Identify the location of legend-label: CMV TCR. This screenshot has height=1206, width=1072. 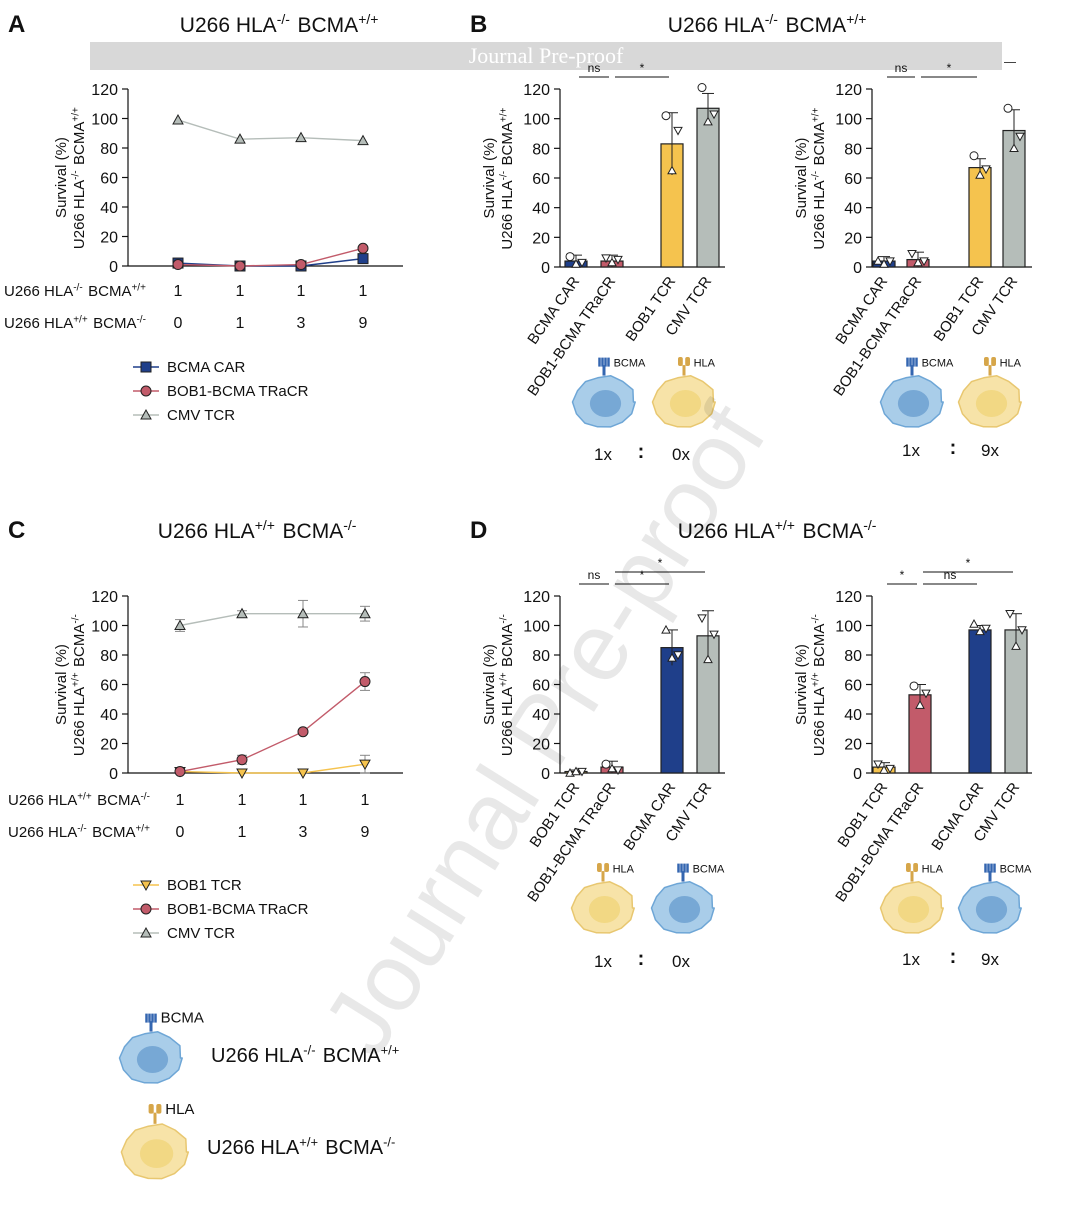
(201, 415).